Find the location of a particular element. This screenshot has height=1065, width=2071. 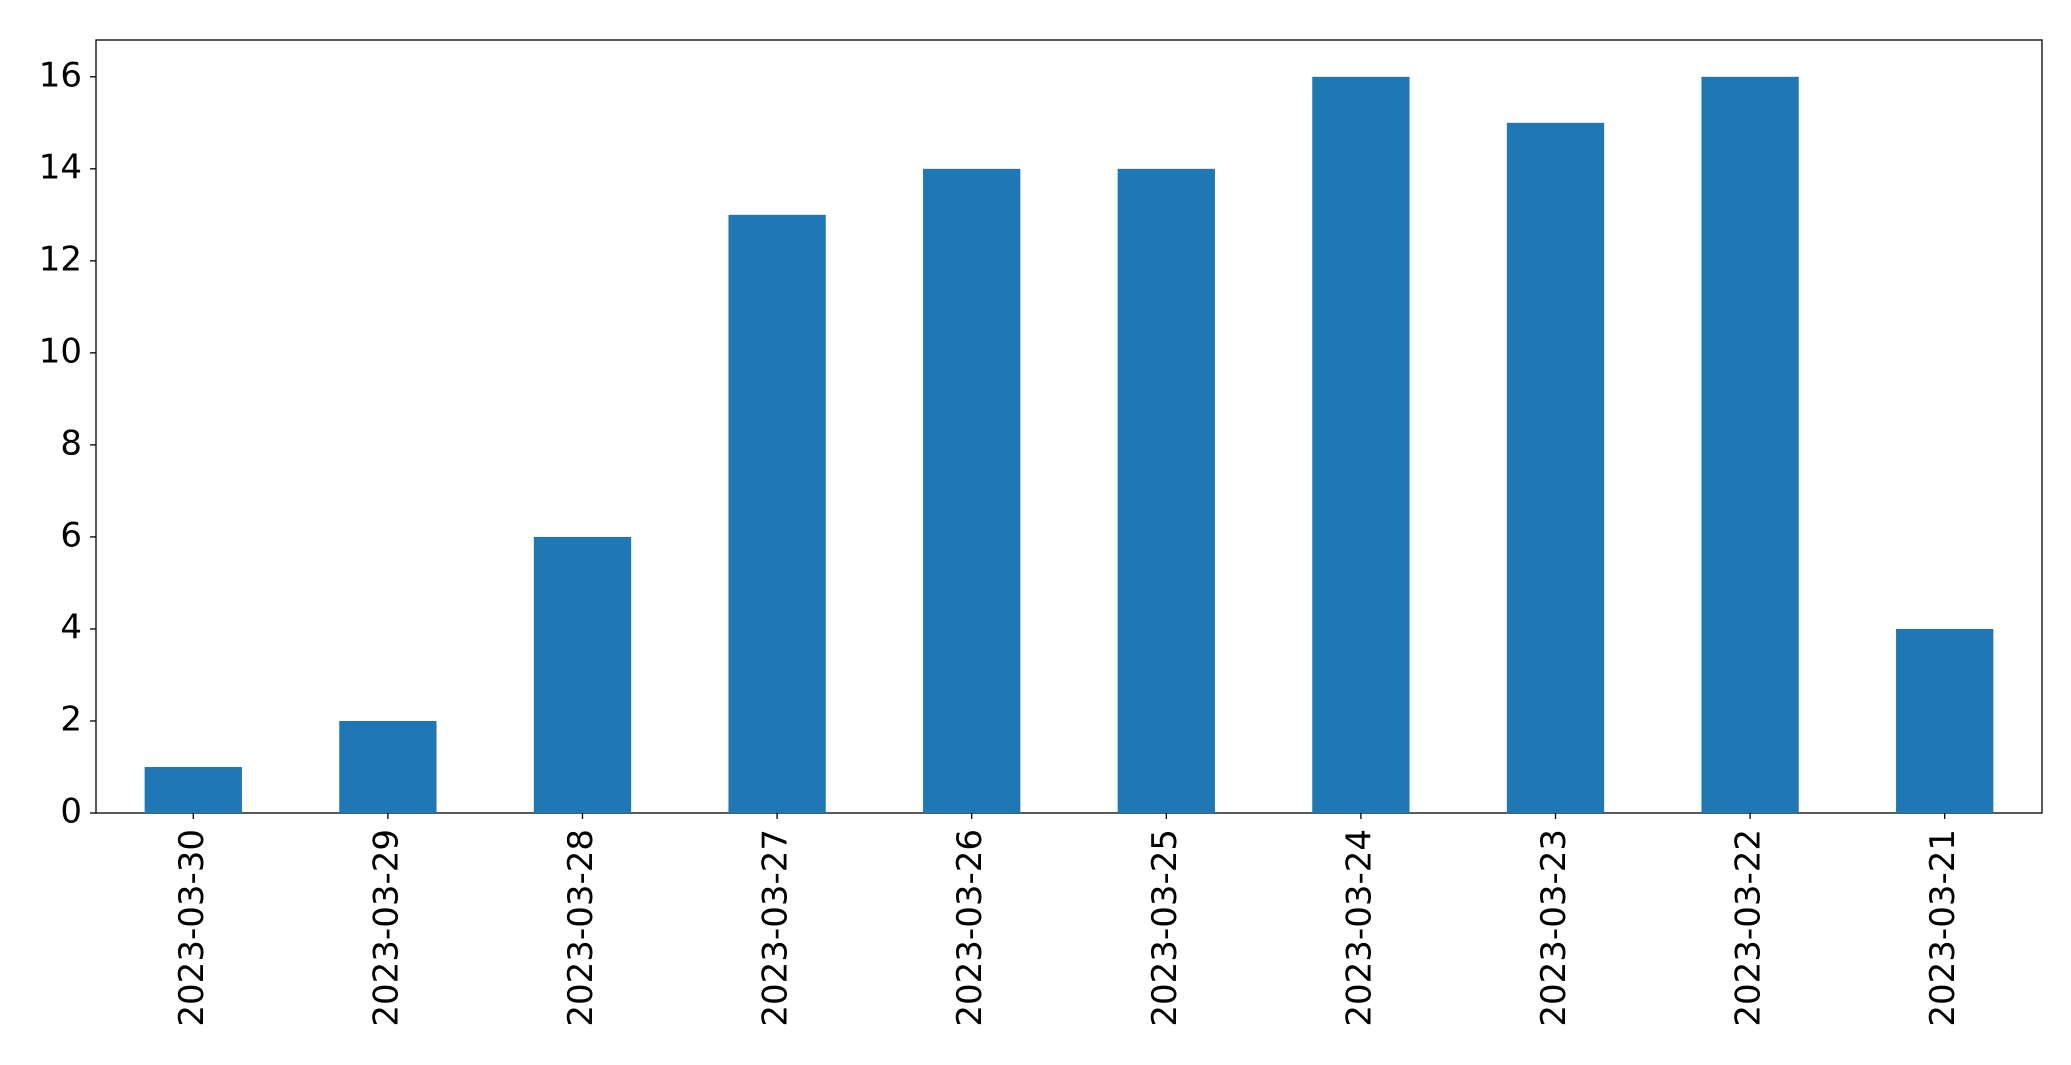

y-tick-label: 16 is located at coordinates (60, 75).